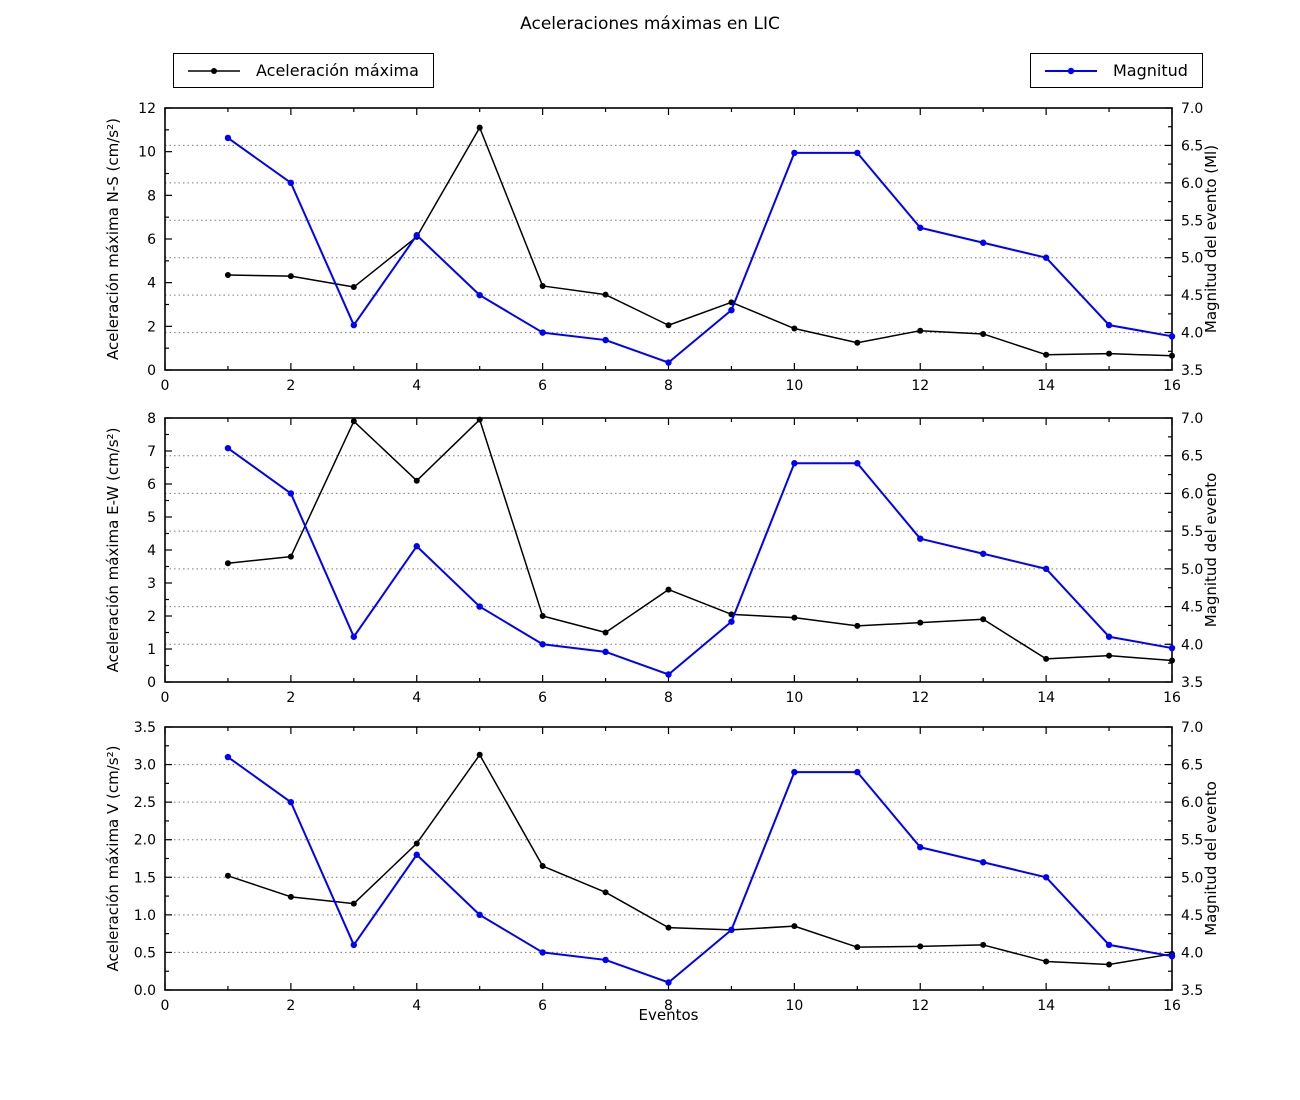  I want to click on legend-magnitude: Magnitud, so click(1116, 70).